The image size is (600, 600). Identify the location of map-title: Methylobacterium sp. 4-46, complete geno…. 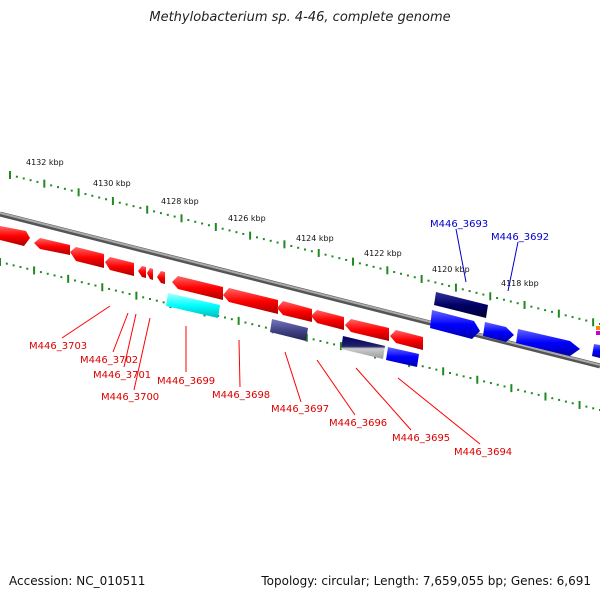
(300, 17).